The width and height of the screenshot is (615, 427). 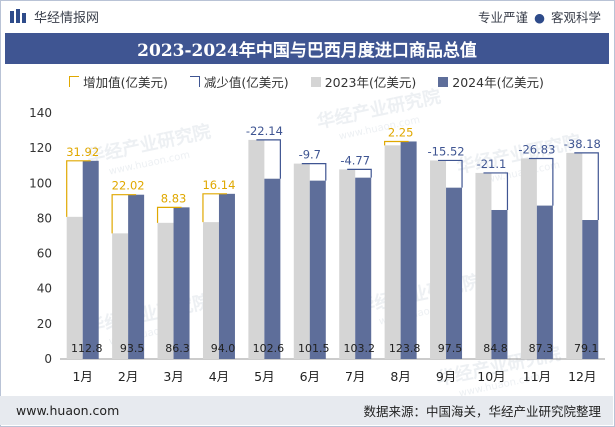 I want to click on value-label: 103.2, so click(x=359, y=348).